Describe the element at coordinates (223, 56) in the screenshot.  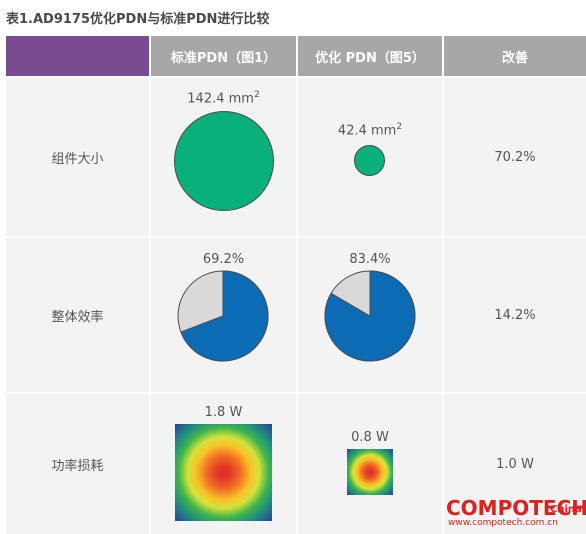
I see `header-standard-pdn: 标准PDN（图1）` at that location.